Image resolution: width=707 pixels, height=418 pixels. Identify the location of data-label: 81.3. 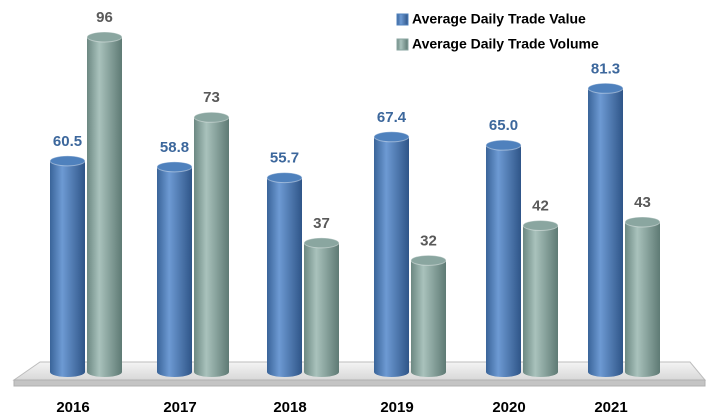
(605, 68).